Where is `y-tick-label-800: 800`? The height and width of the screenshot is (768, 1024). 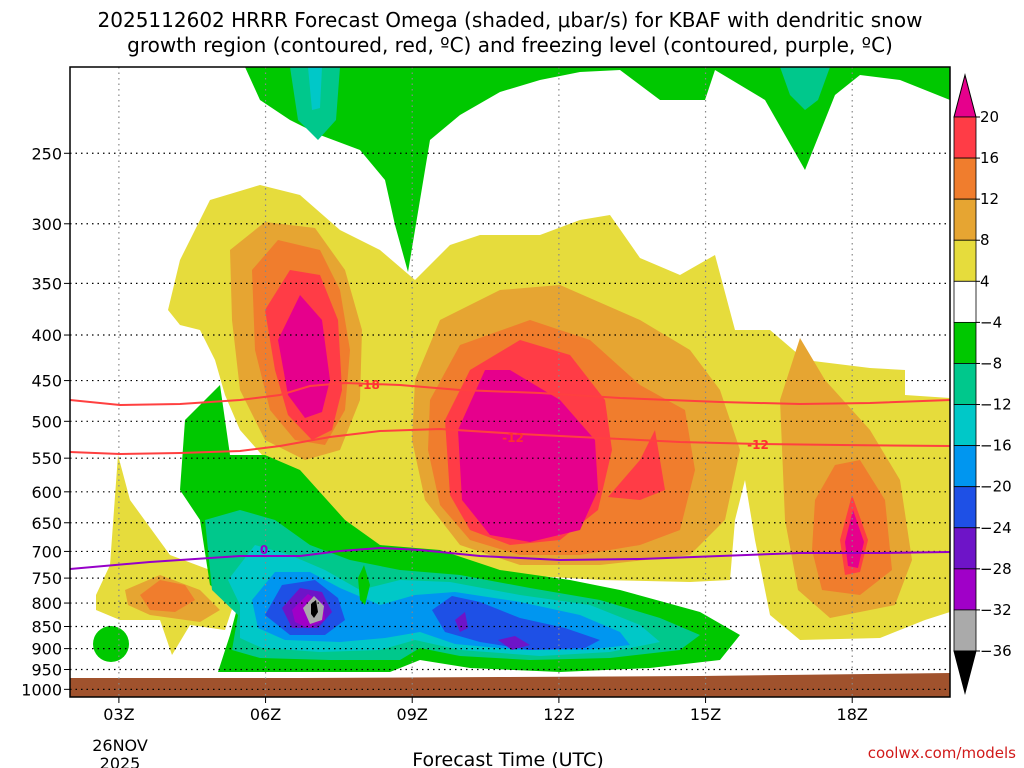 y-tick-label-800: 800 is located at coordinates (46, 603).